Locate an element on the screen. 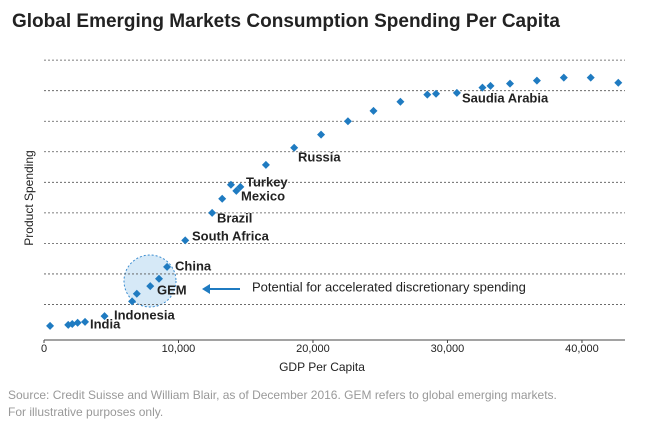 Image resolution: width=645 pixels, height=433 pixels. x-tick-label: 30,000 is located at coordinates (448, 349).